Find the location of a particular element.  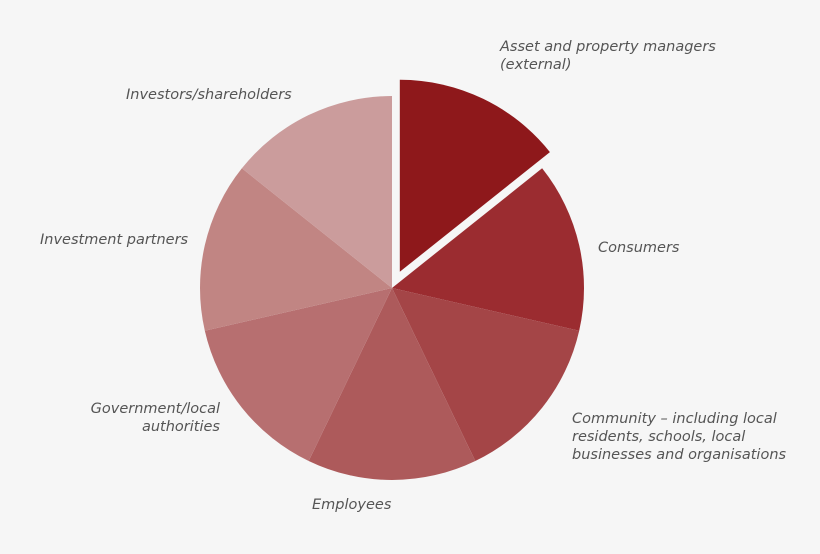

label-consumers: Consumers is located at coordinates (639, 248).